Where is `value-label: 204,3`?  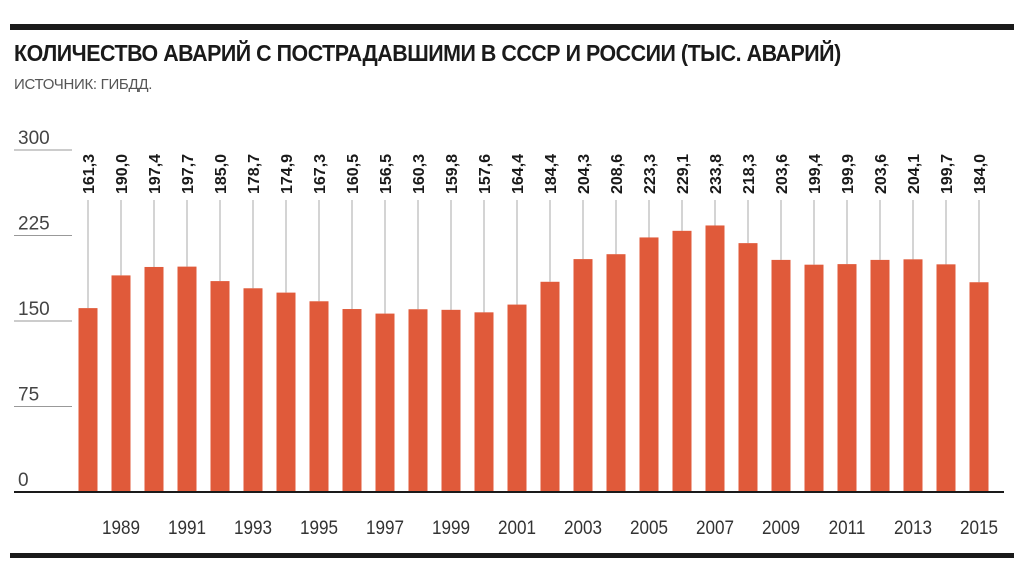
value-label: 204,3 is located at coordinates (584, 174).